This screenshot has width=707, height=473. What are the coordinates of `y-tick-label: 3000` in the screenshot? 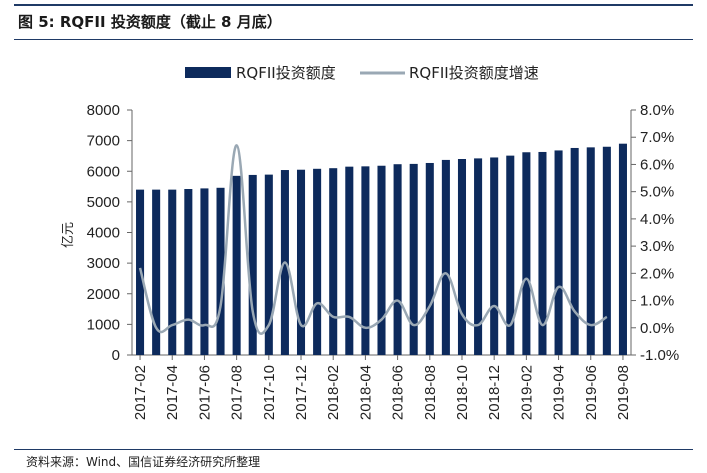 It's located at (103, 263).